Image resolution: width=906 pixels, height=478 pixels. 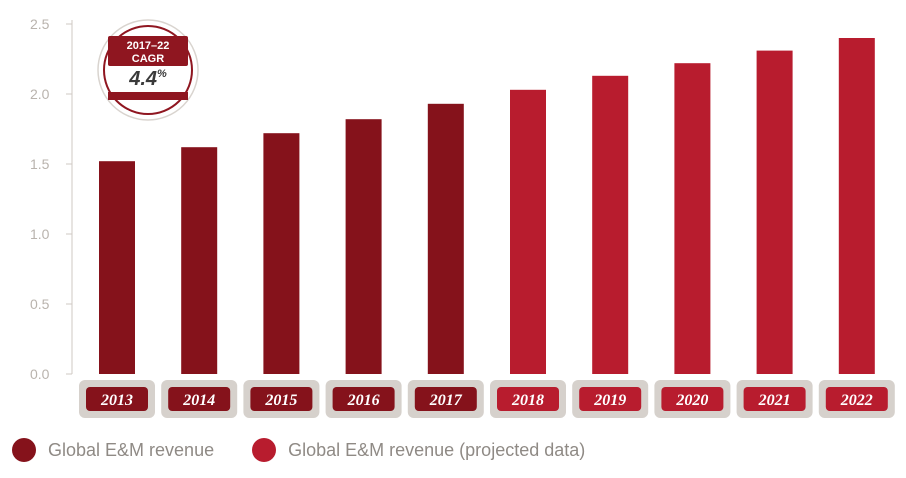 What do you see at coordinates (40, 24) in the screenshot?
I see `y-tick-label: 2.5` at bounding box center [40, 24].